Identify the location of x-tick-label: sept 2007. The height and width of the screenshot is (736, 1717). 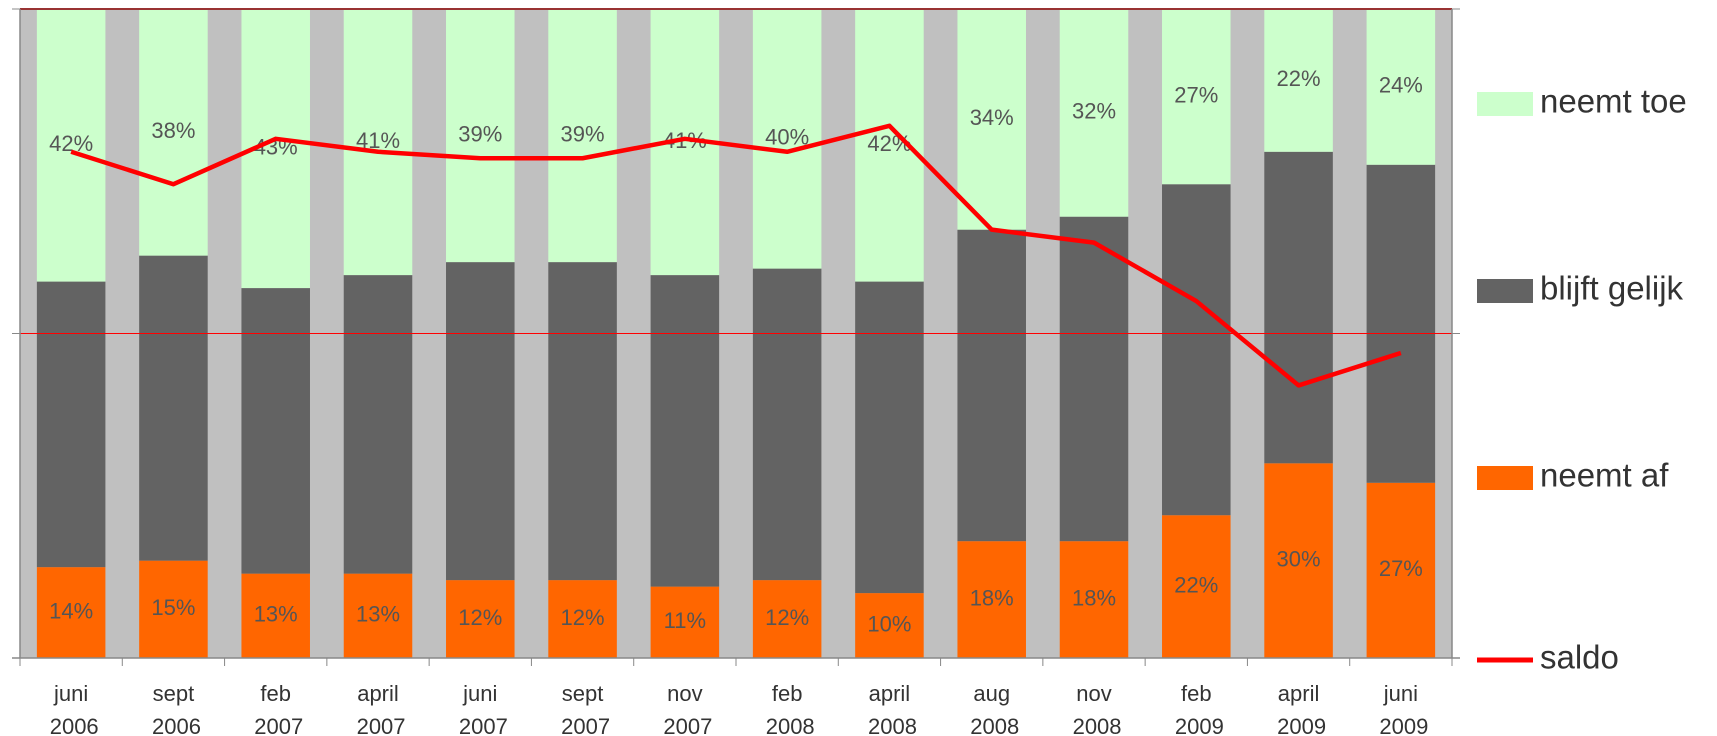
(582, 708).